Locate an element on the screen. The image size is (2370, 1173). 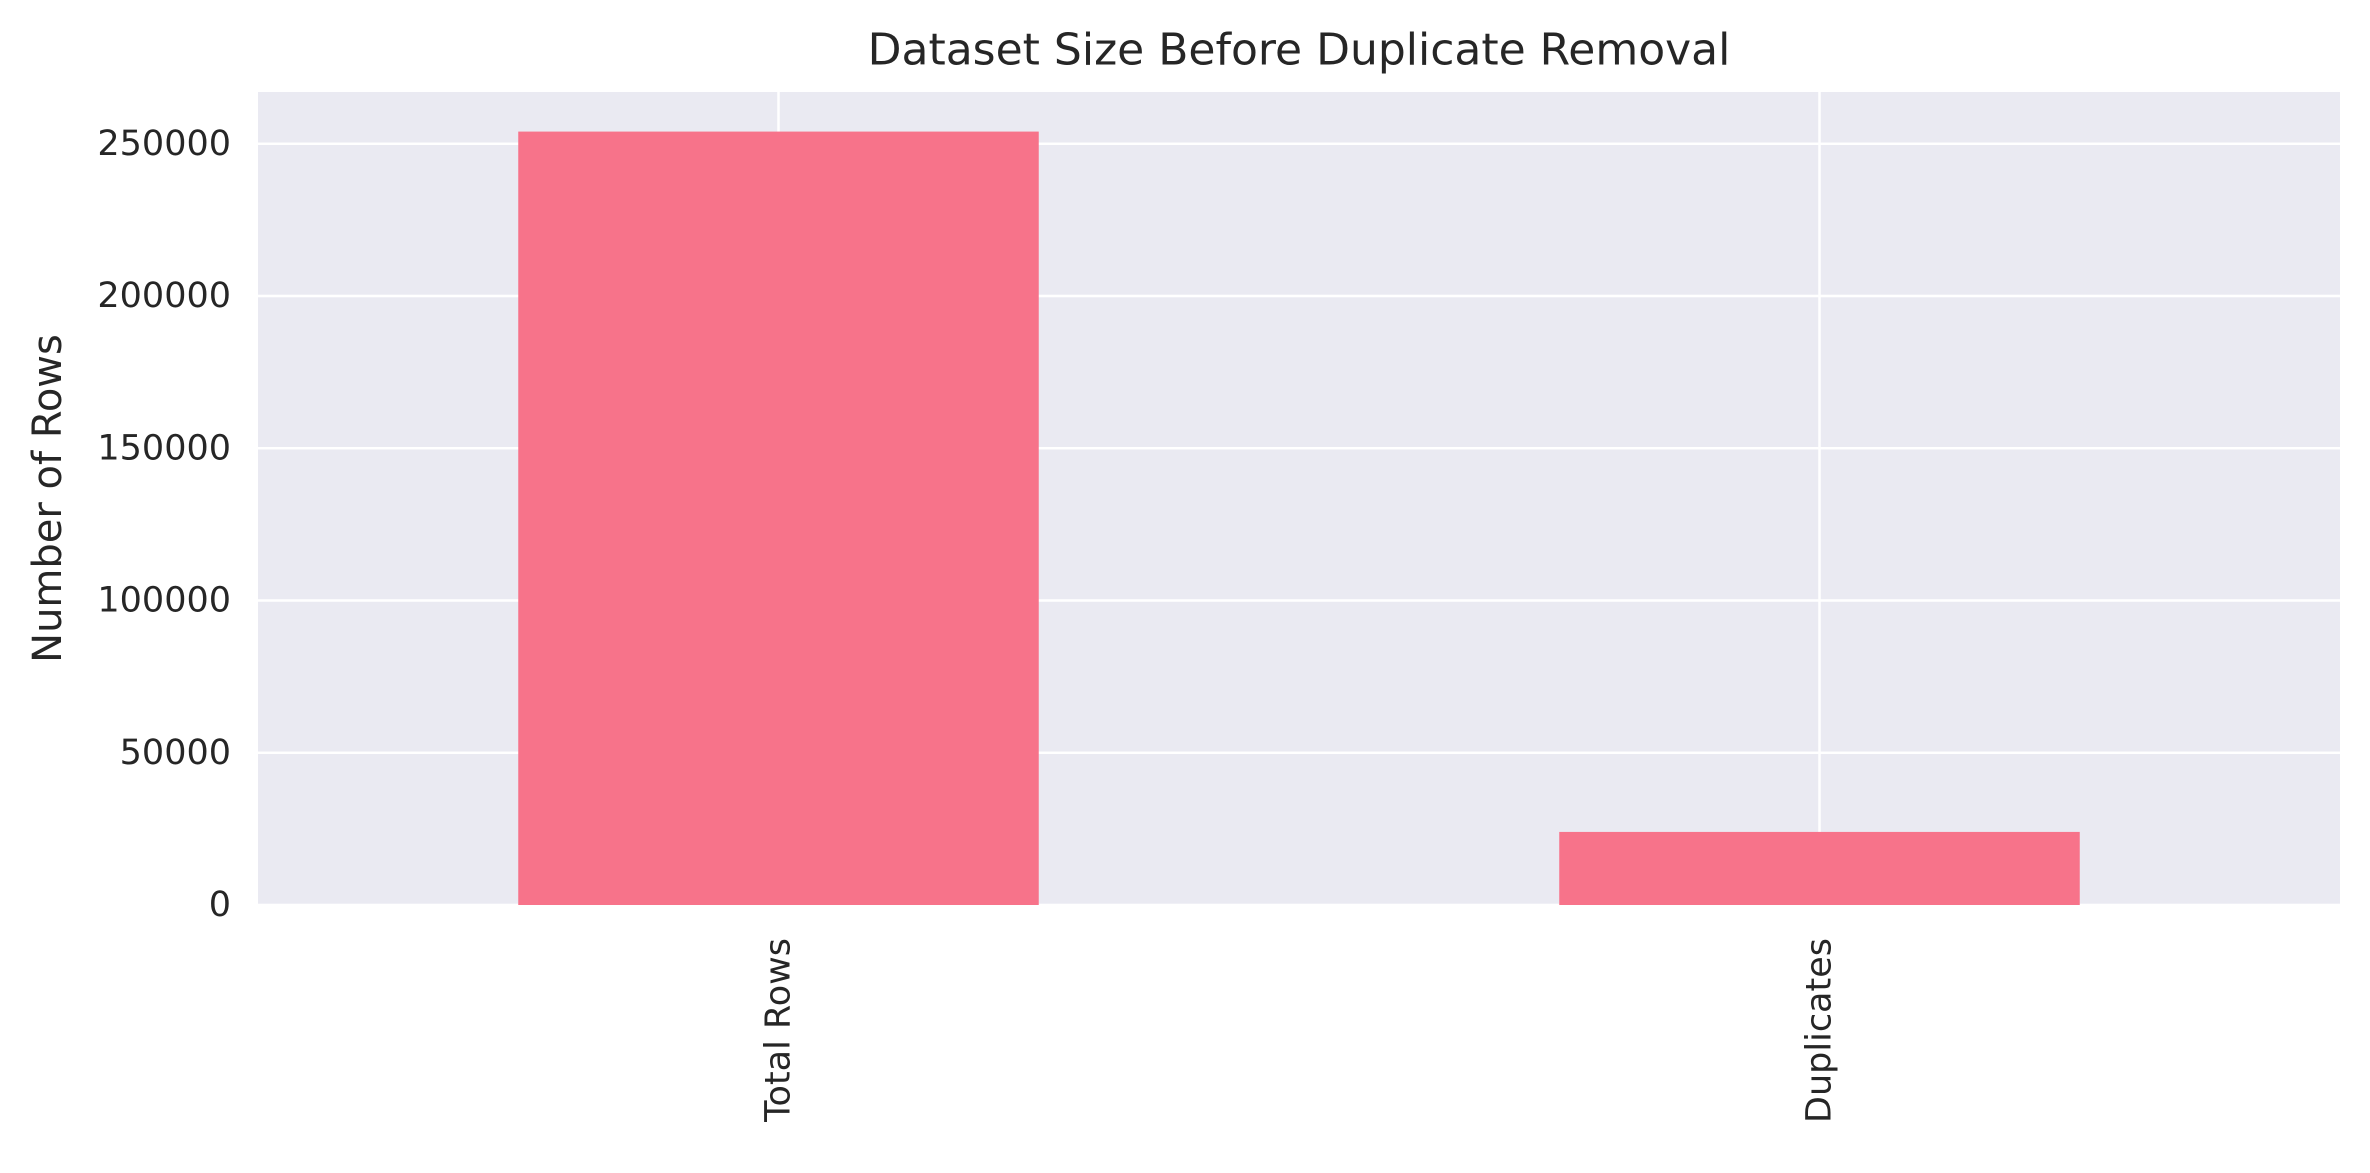
y-tick-label: 100000 is located at coordinates (164, 601).